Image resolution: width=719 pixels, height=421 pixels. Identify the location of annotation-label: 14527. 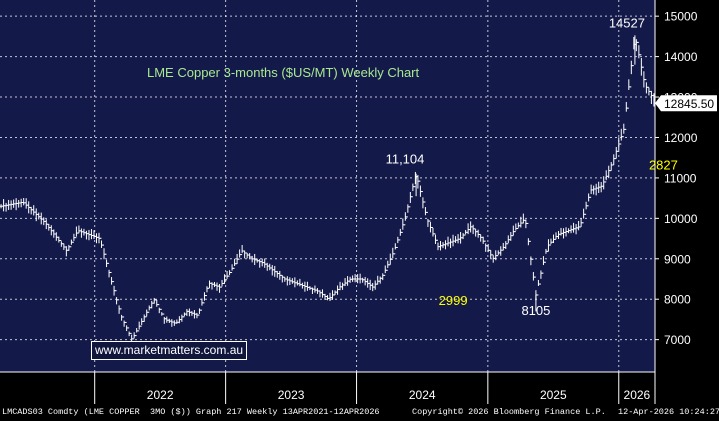
(627, 22).